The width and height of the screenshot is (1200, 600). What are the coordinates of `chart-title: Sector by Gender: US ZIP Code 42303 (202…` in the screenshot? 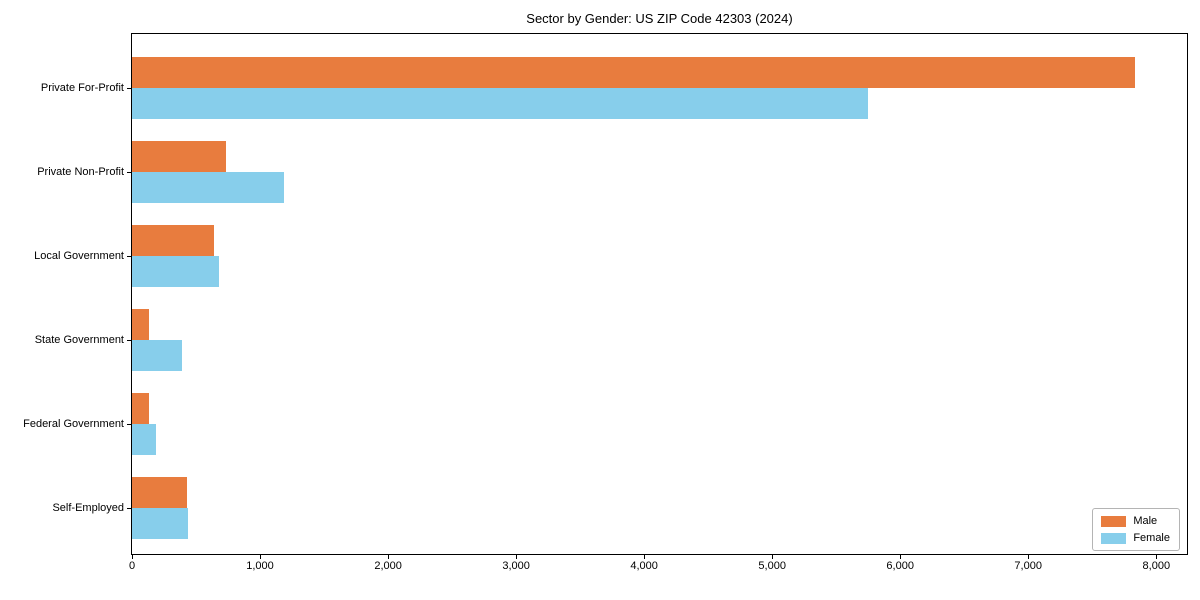 It's located at (659, 18).